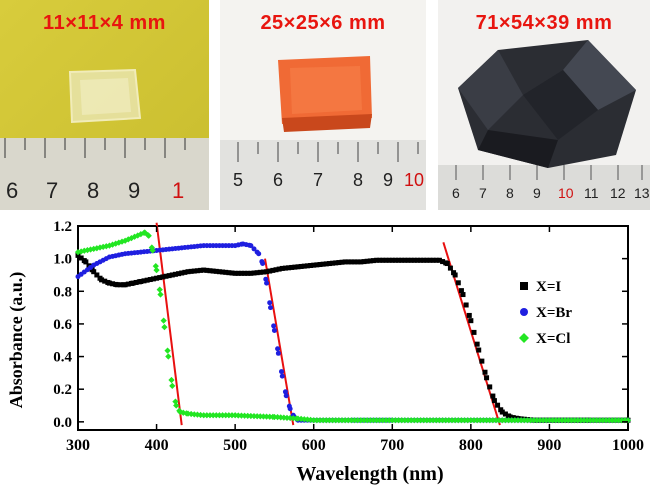 This screenshot has height=487, width=650. What do you see at coordinates (314, 445) in the screenshot?
I see `x-tick-label: 600` at bounding box center [314, 445].